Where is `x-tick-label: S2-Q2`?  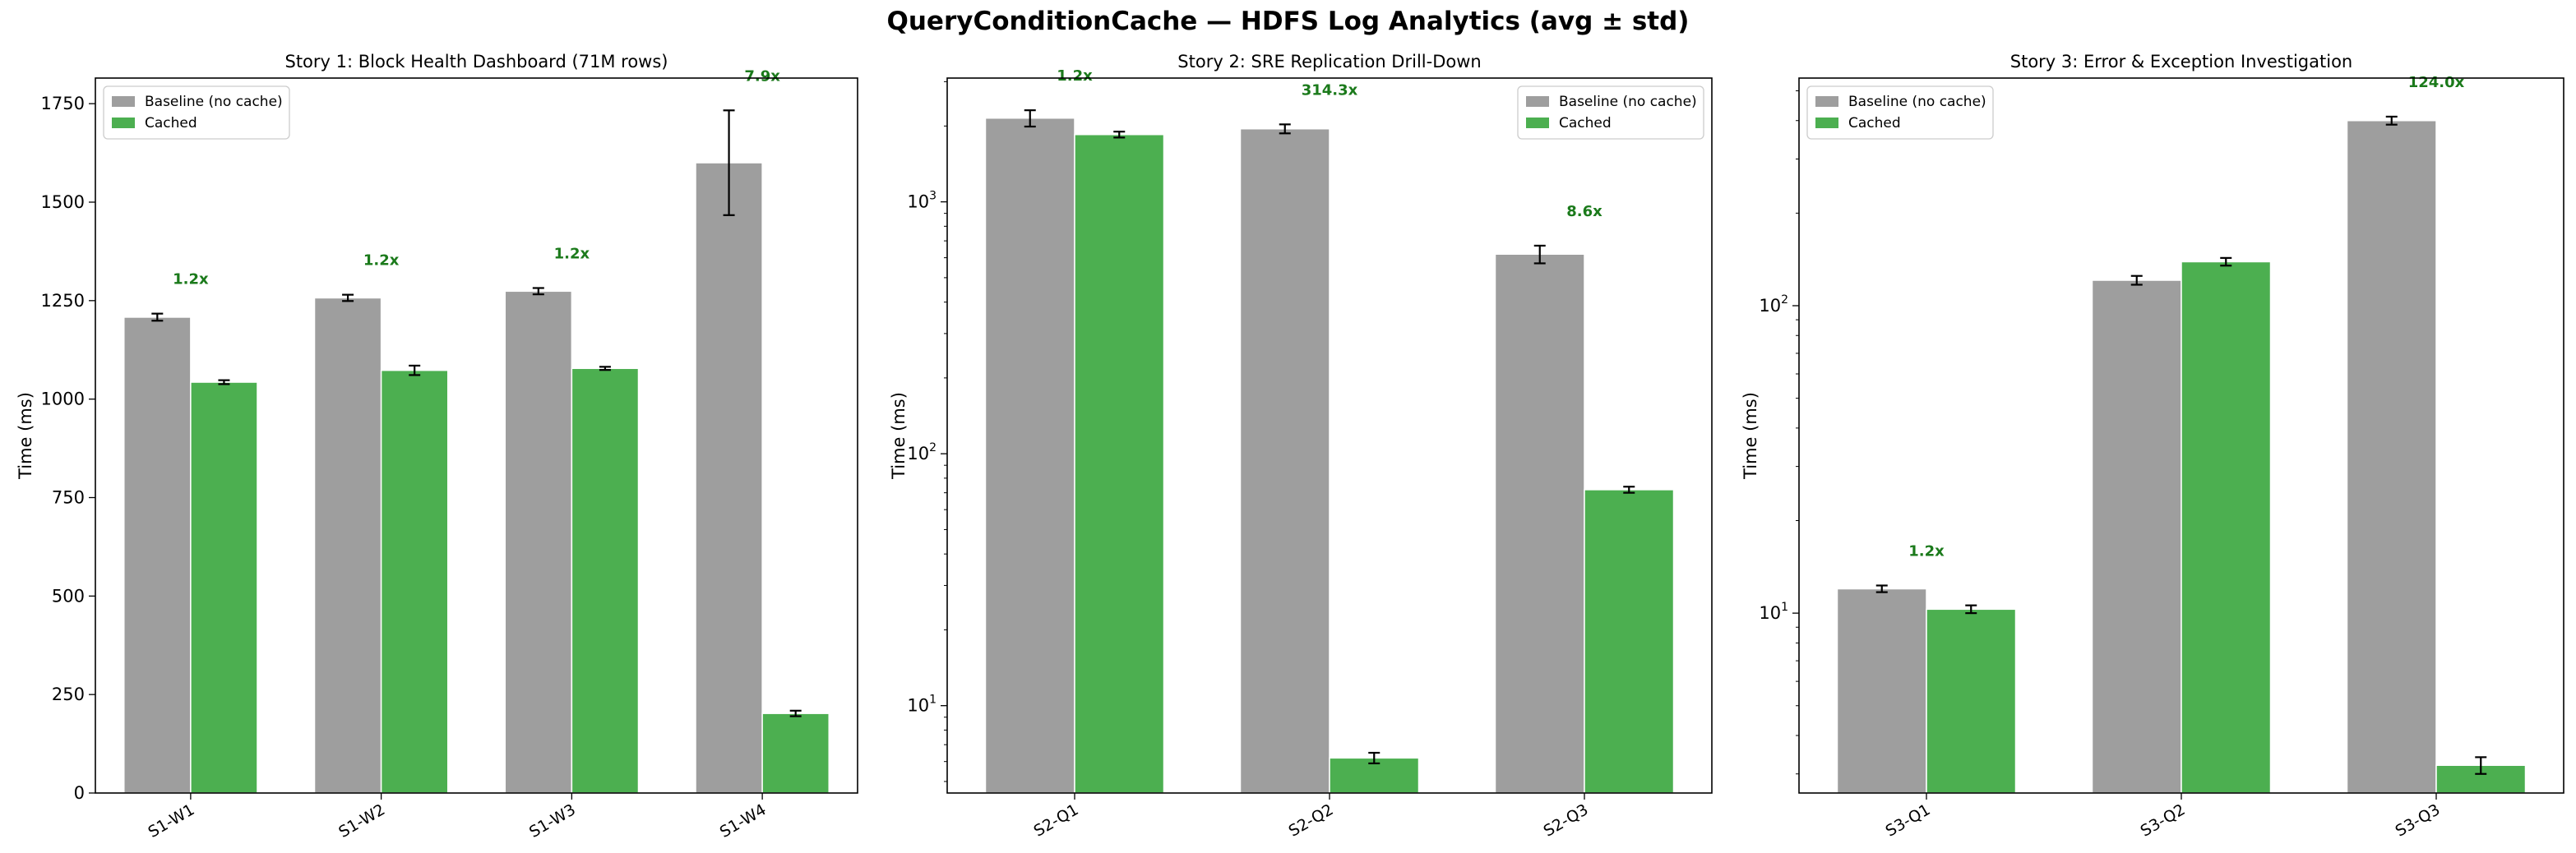
x-tick-label: S2-Q2 is located at coordinates (1311, 820).